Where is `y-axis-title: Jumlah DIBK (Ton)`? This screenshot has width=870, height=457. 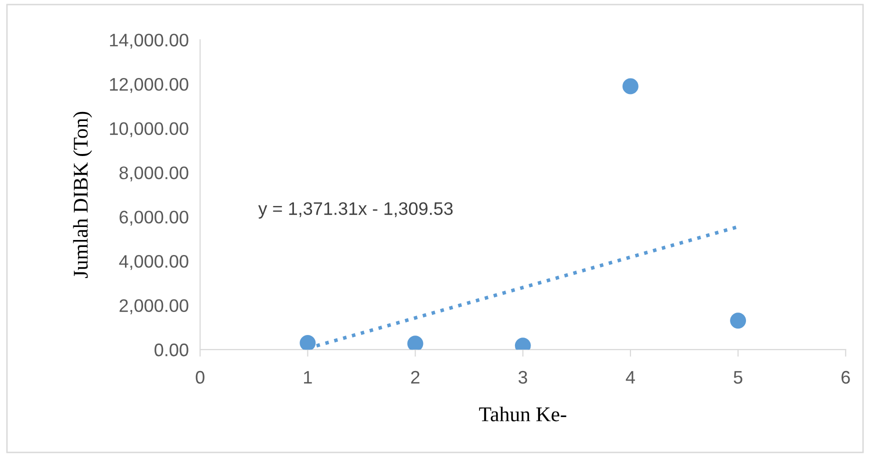 y-axis-title: Jumlah DIBK (Ton) is located at coordinates (82, 195).